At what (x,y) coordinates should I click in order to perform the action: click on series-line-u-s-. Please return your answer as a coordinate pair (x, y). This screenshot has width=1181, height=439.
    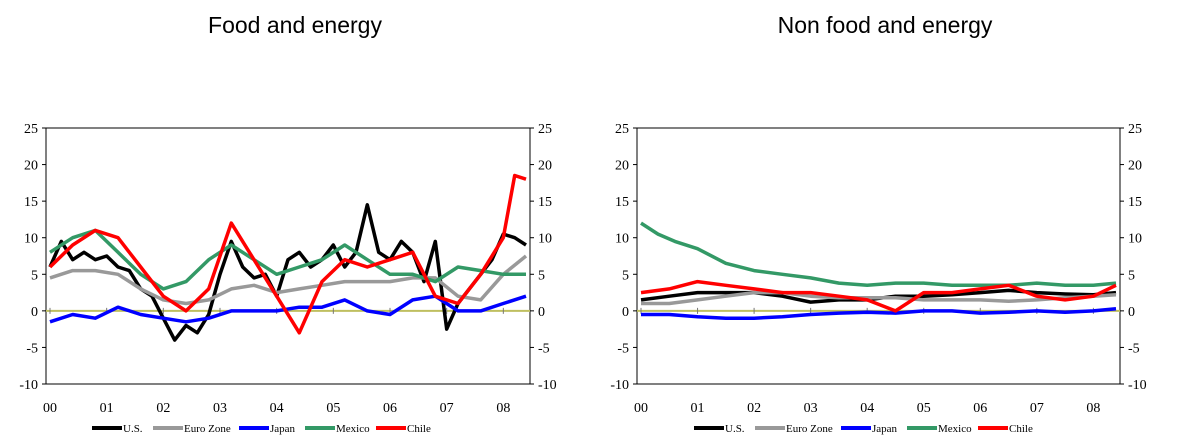
    Looking at the image, I should click on (287, 272).